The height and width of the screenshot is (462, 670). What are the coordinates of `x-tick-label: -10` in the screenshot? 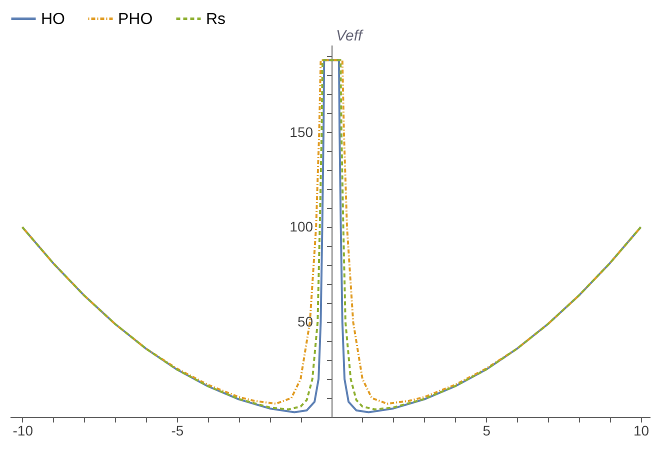 It's located at (23, 430).